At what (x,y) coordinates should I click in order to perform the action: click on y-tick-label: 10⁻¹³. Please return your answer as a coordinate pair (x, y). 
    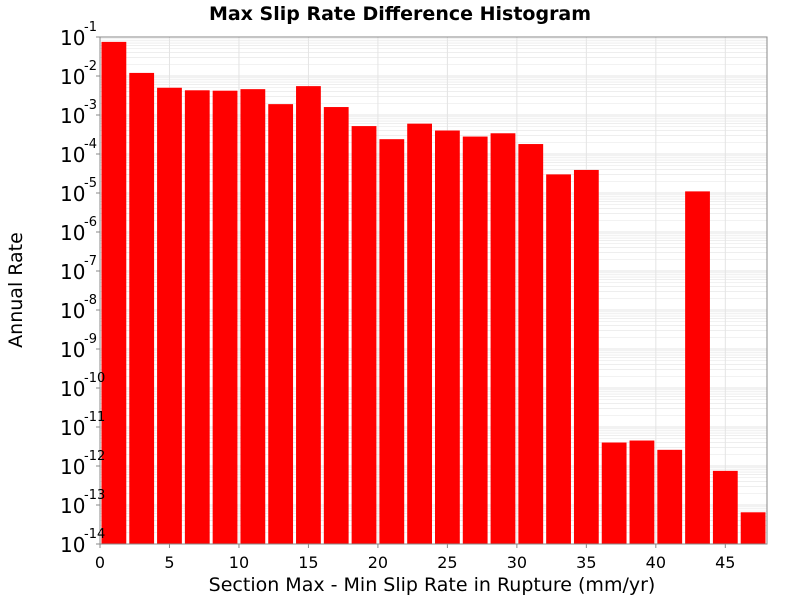
    Looking at the image, I should click on (82, 503).